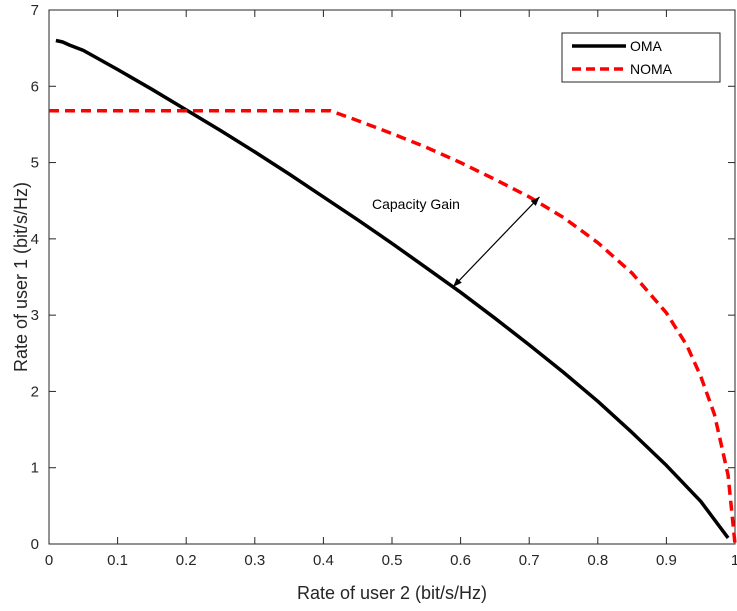  Describe the element at coordinates (460, 560) in the screenshot. I see `x-tick-label: 0.6` at that location.